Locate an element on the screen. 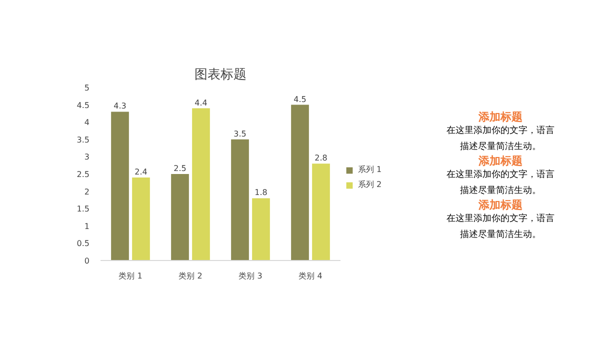 Image resolution: width=600 pixels, height=338 pixels. data-label: 3.5 is located at coordinates (240, 133).